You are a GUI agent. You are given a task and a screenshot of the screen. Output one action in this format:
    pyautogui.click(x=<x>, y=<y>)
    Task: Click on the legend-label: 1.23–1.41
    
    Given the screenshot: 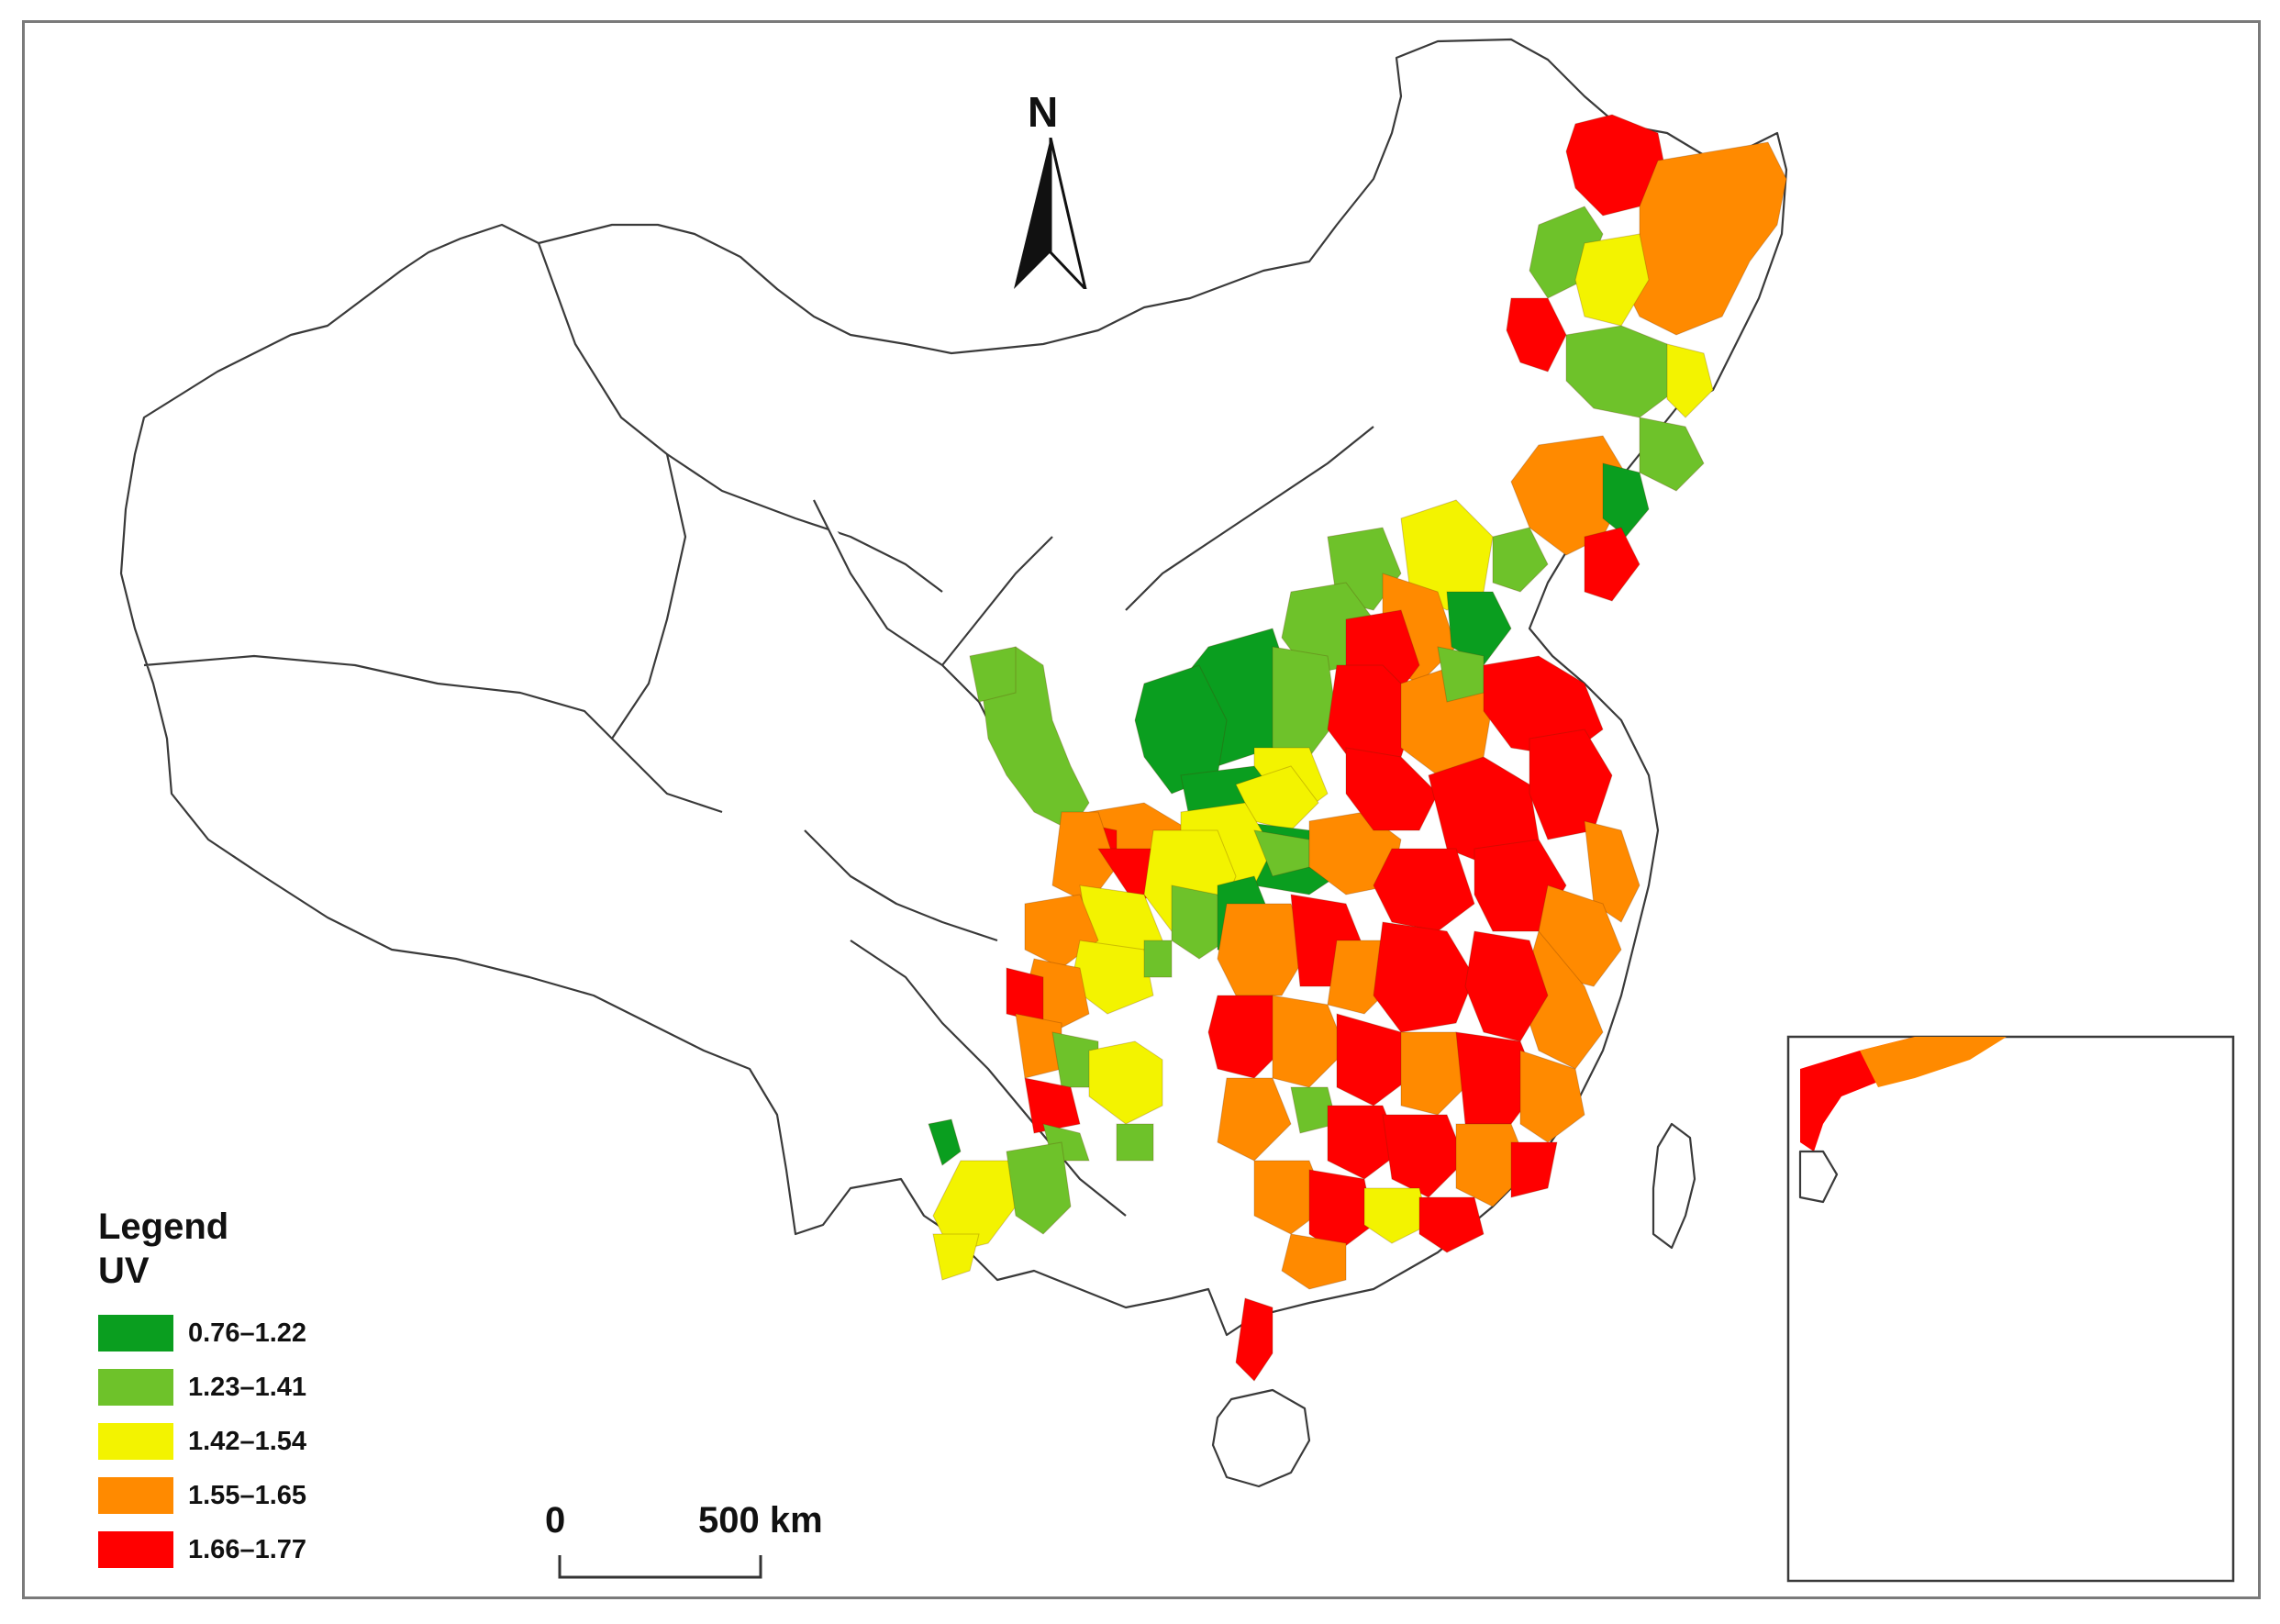 What is the action you would take?
    pyautogui.click(x=247, y=1387)
    